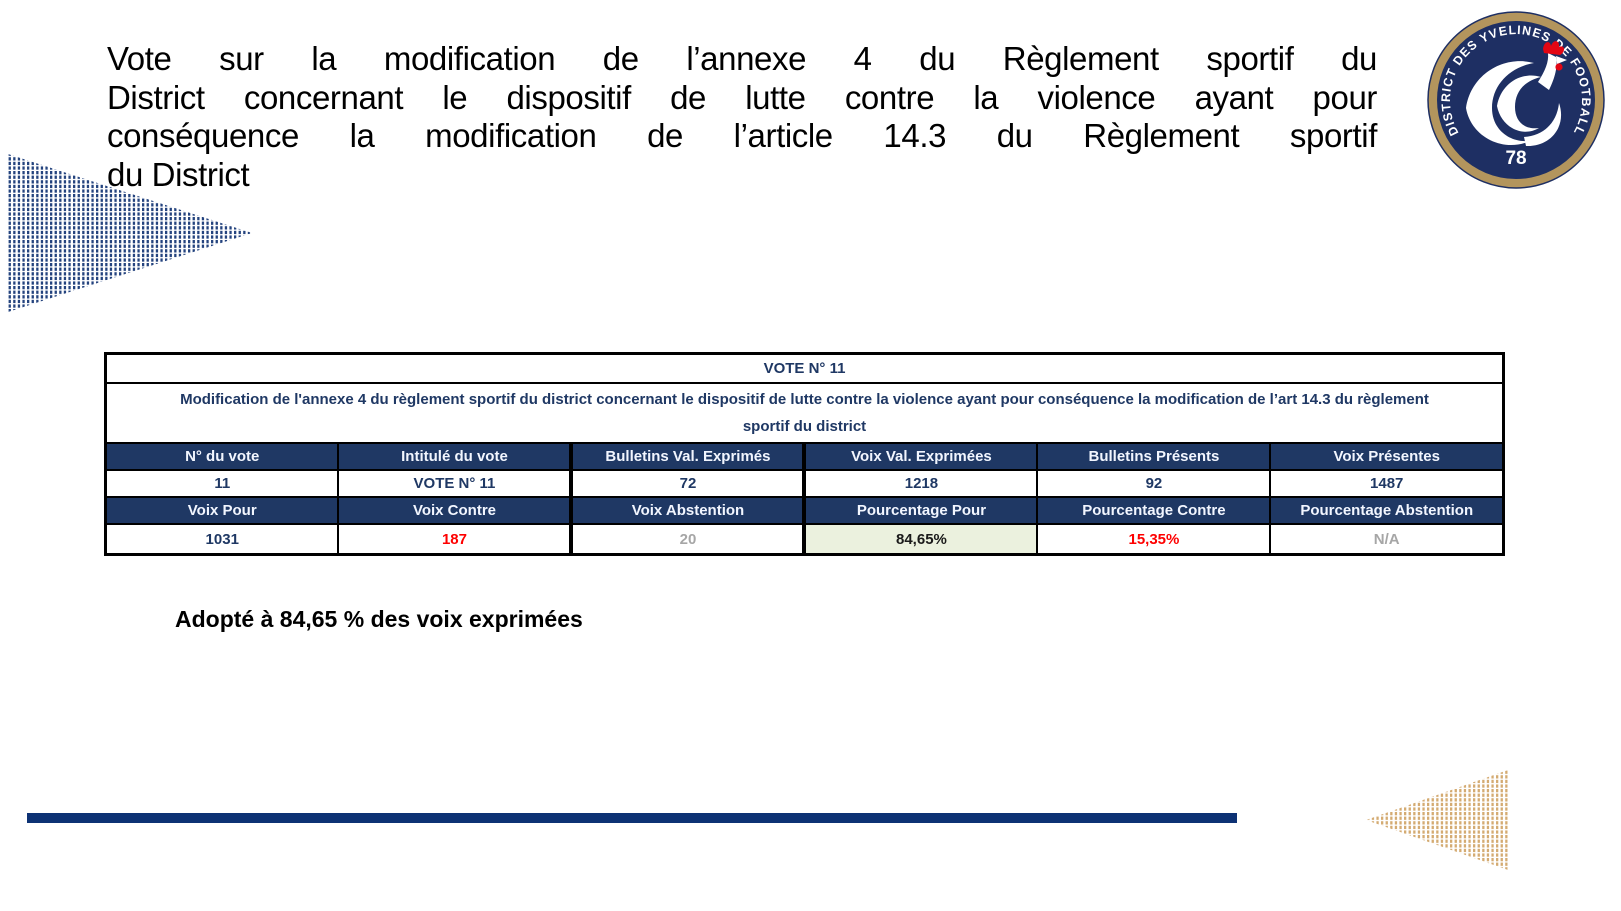  Describe the element at coordinates (804, 368) in the screenshot. I see `table-title: VOTE N° 11` at that location.